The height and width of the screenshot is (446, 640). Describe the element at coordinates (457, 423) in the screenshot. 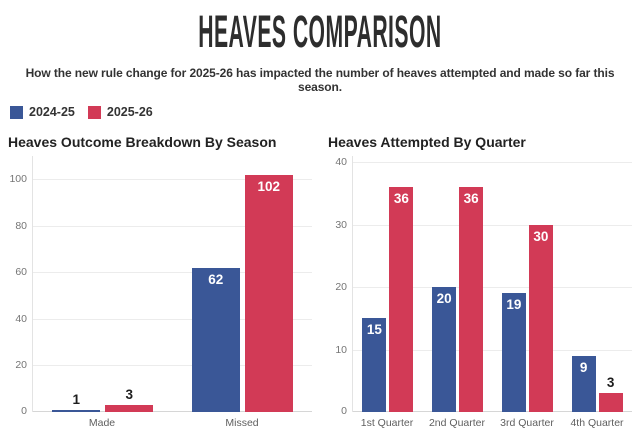

I see `x-category-label-2nd-quarter: 2nd Quarter` at that location.